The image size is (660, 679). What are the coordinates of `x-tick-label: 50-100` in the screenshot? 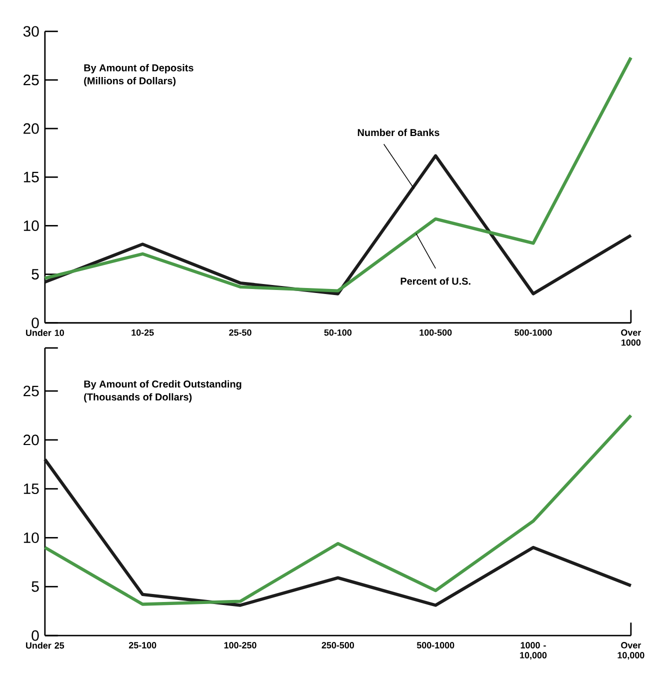 It's located at (338, 332).